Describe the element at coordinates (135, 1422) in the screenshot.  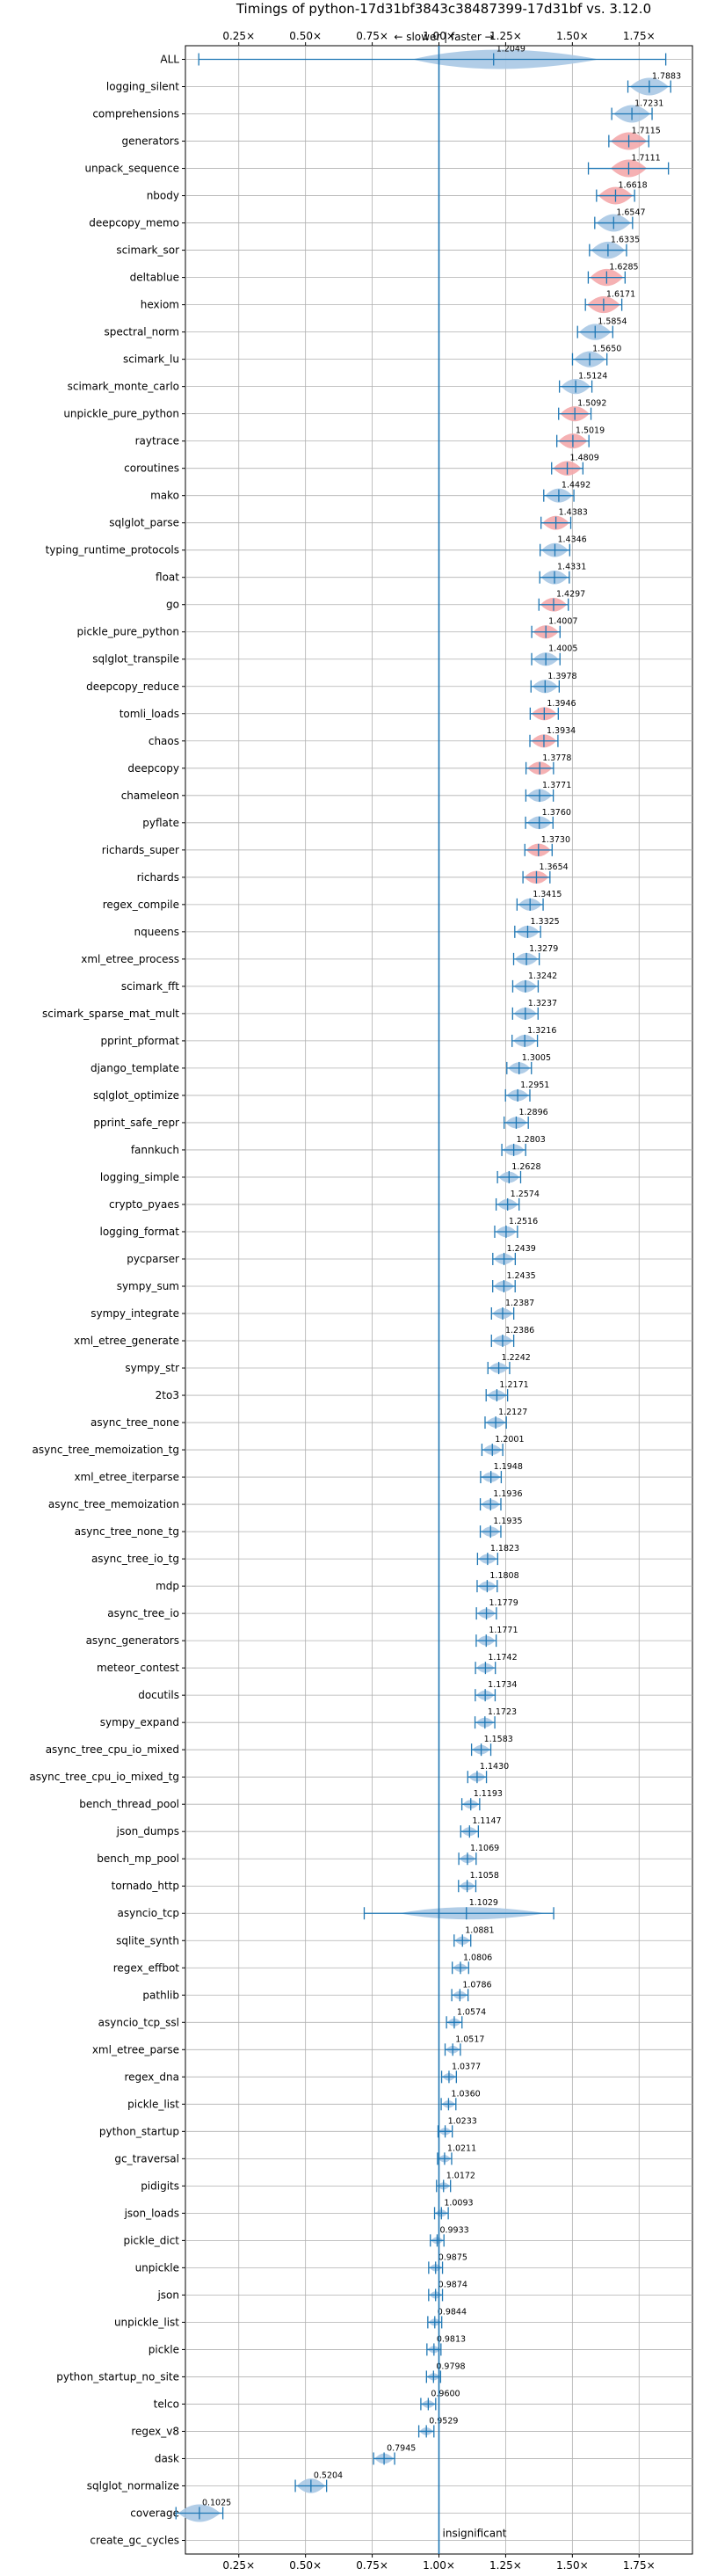
I see `benchmark-label: async_tree_none` at that location.